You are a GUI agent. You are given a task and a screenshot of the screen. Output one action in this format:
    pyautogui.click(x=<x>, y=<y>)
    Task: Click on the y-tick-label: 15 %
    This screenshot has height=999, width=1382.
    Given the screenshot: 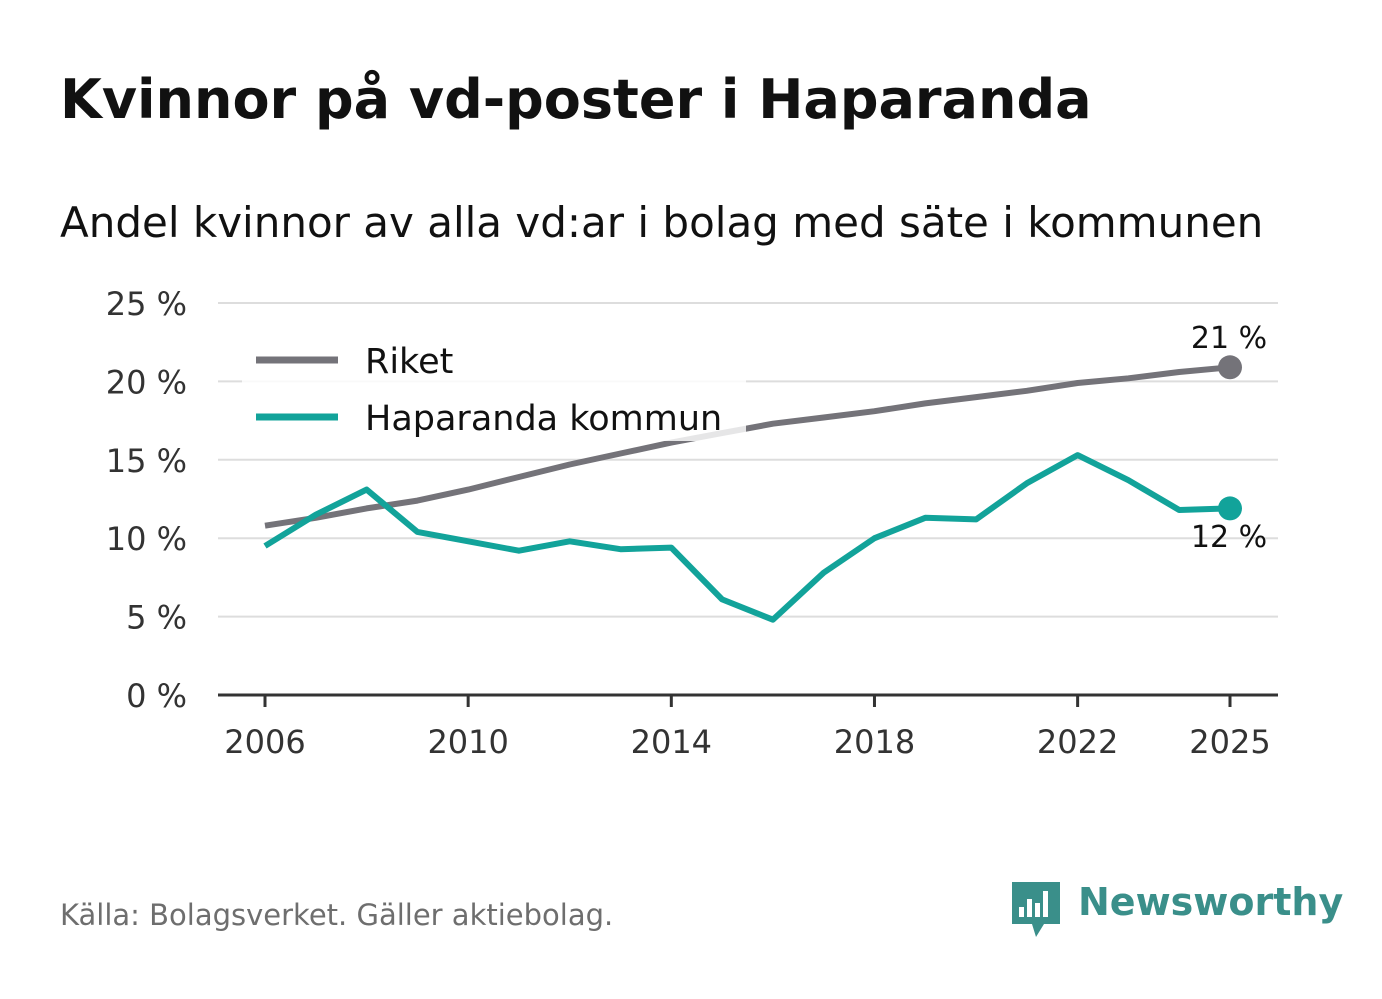 What is the action you would take?
    pyautogui.click(x=146, y=461)
    